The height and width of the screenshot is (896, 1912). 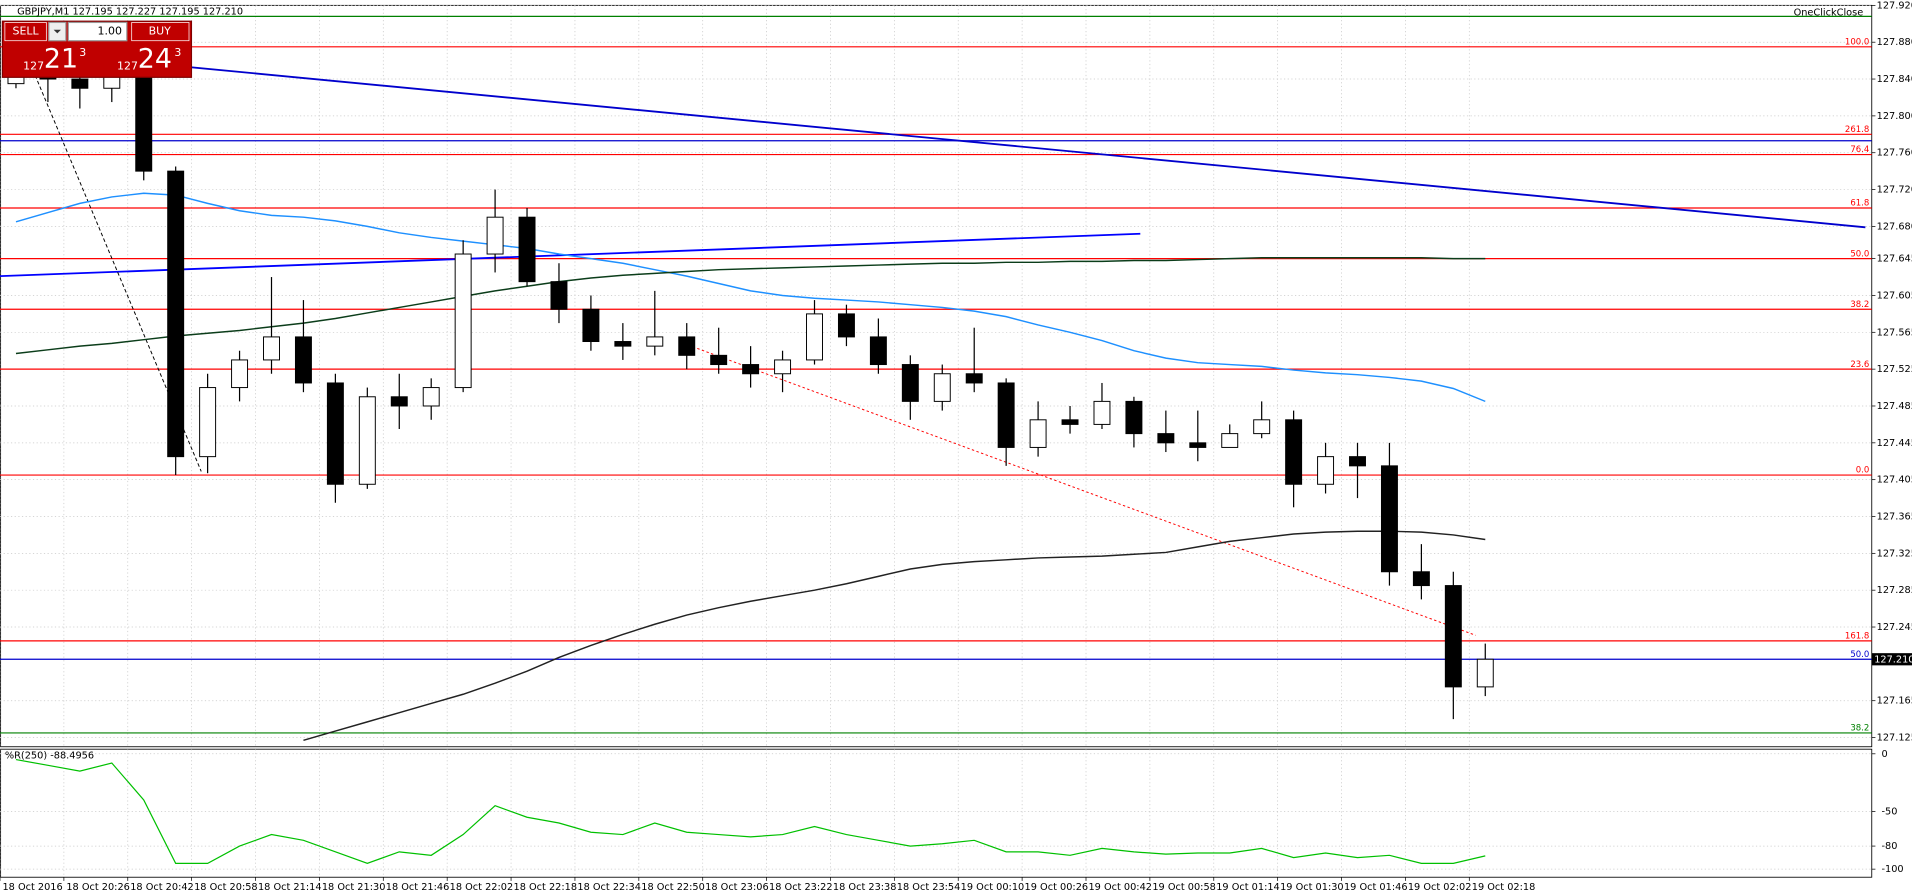 What do you see at coordinates (1894, 5) in the screenshot?
I see `y-tick-label: 127.920` at bounding box center [1894, 5].